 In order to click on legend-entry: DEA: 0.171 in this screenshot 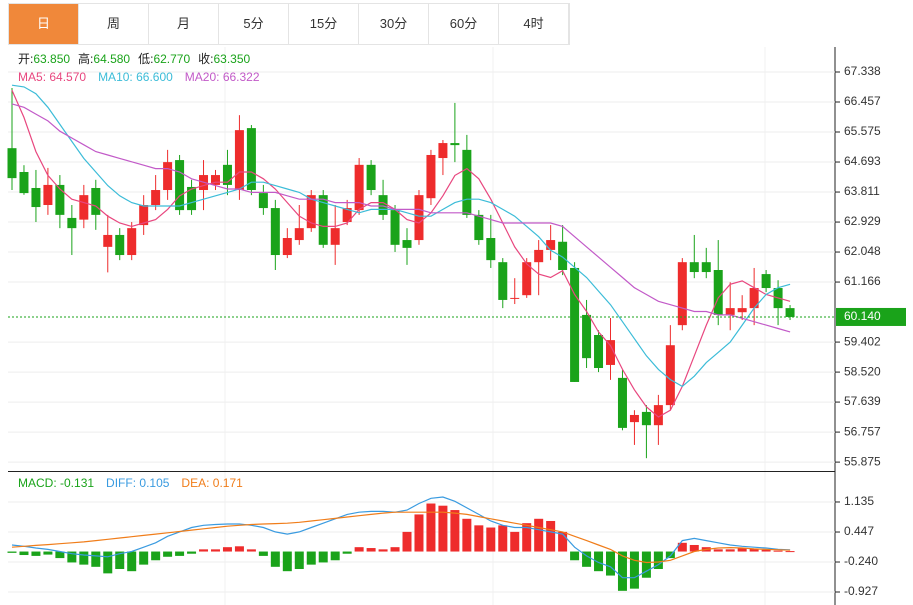, I will do `click(212, 483)`.